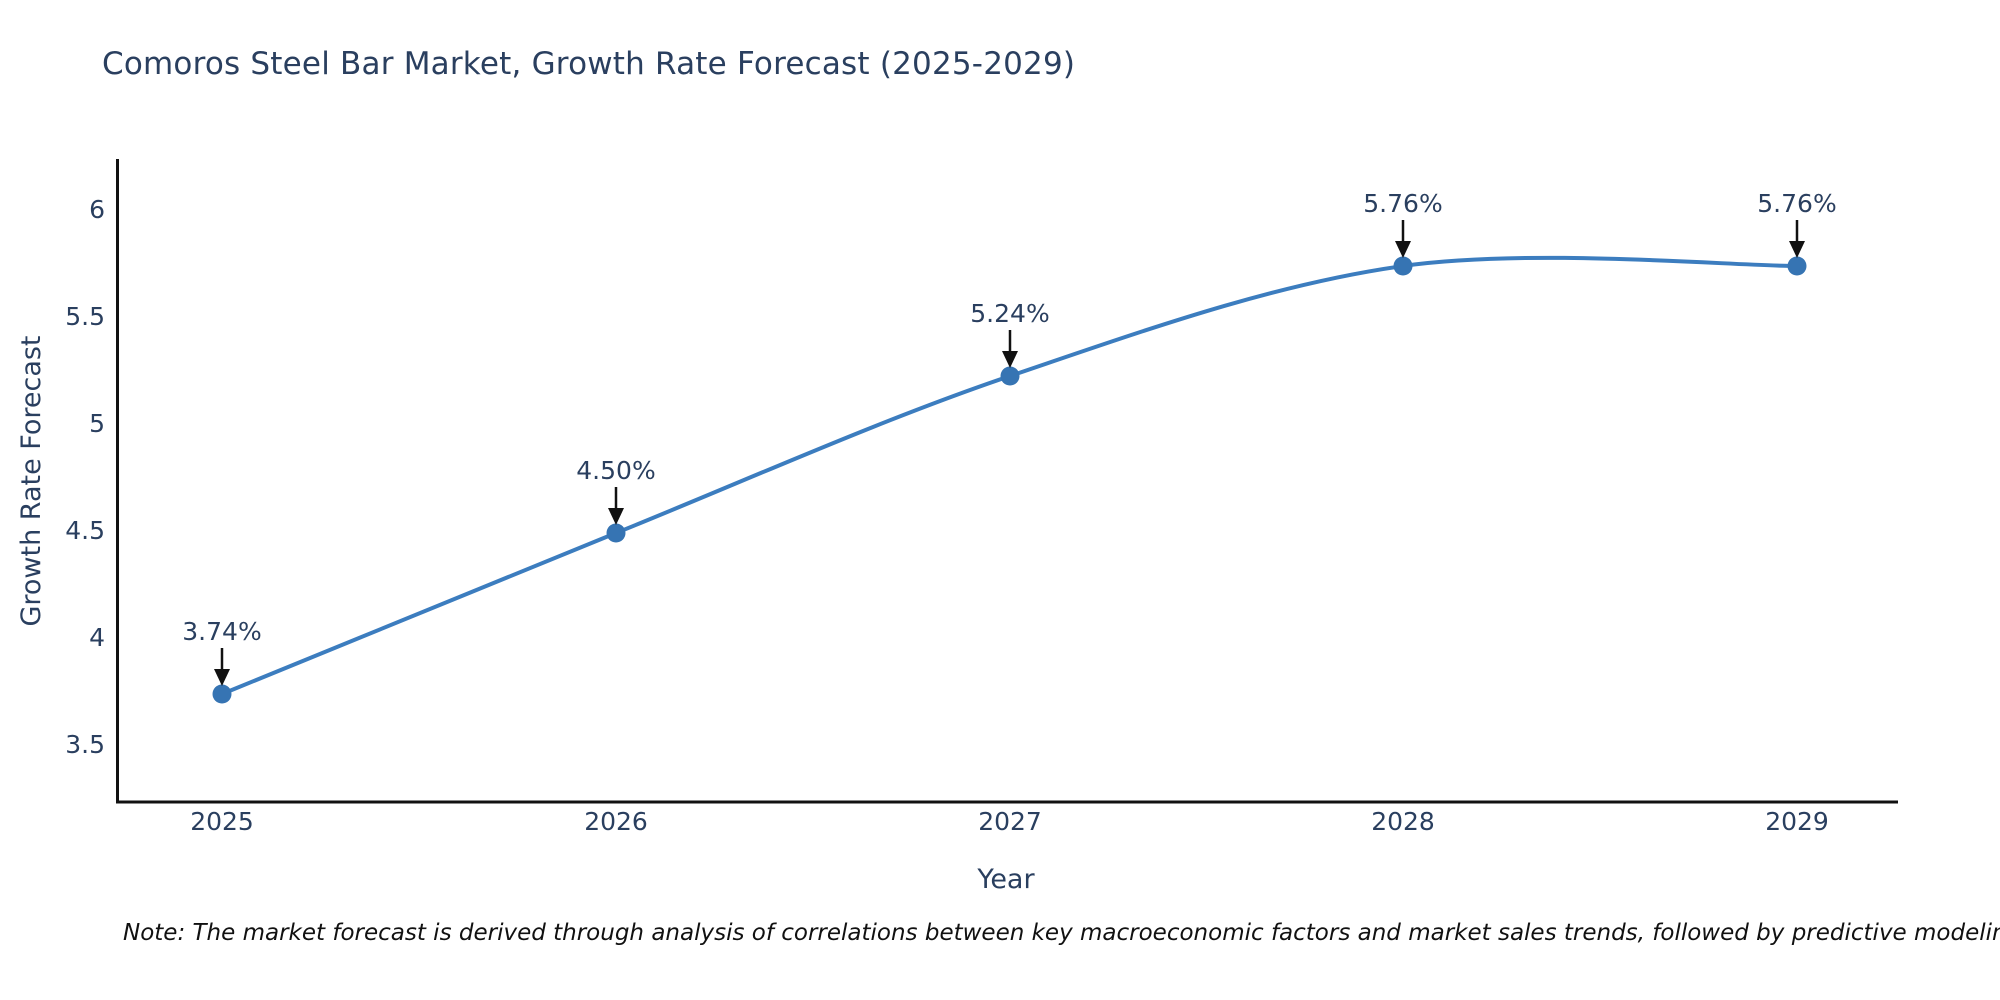 The width and height of the screenshot is (2000, 1000). I want to click on y-tick-4-5: 4.5, so click(85, 530).